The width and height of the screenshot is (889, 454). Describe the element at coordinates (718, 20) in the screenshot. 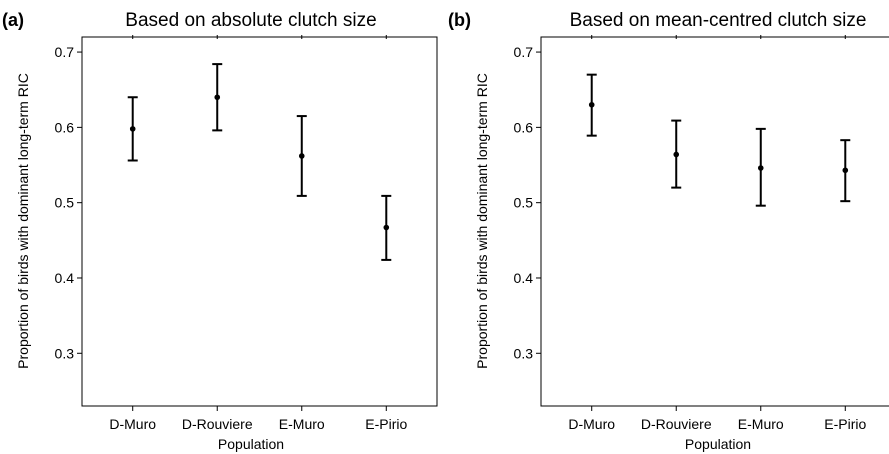

I see `panel-title: Based on mean-centred clutch size` at that location.